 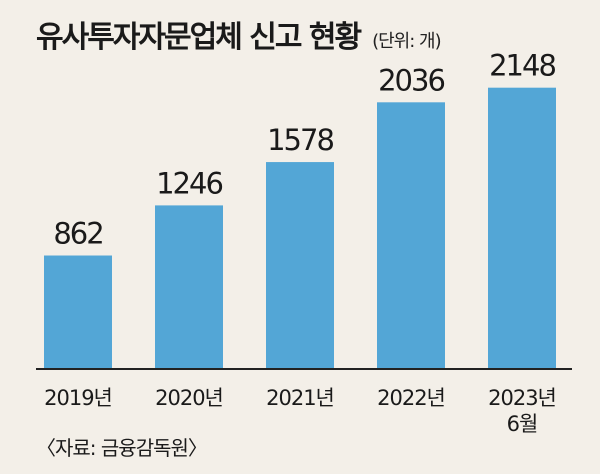 What do you see at coordinates (300, 140) in the screenshot?
I see `value-label-2: 1578` at bounding box center [300, 140].